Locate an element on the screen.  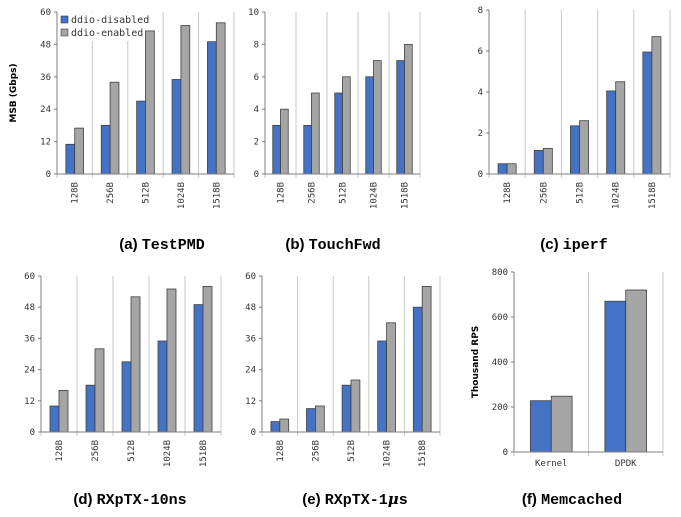
caption-c-name: iperf is located at coordinates (585, 245).